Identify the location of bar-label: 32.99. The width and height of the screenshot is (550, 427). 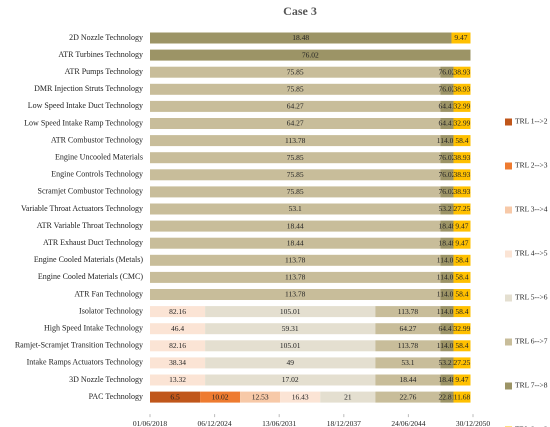
(462, 123).